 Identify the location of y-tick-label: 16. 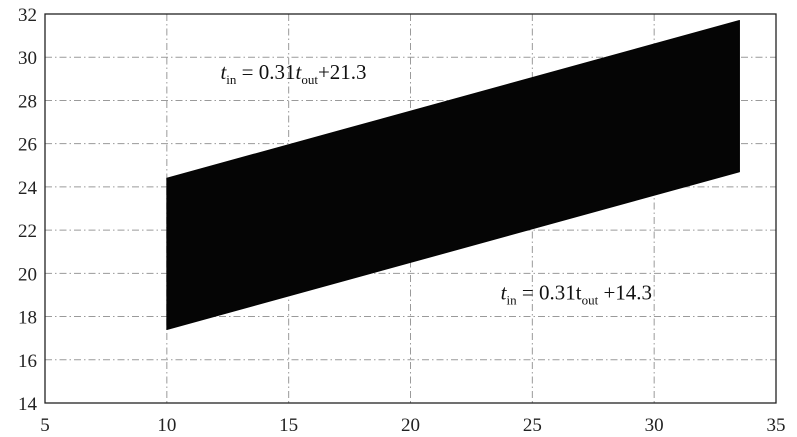
(27, 361).